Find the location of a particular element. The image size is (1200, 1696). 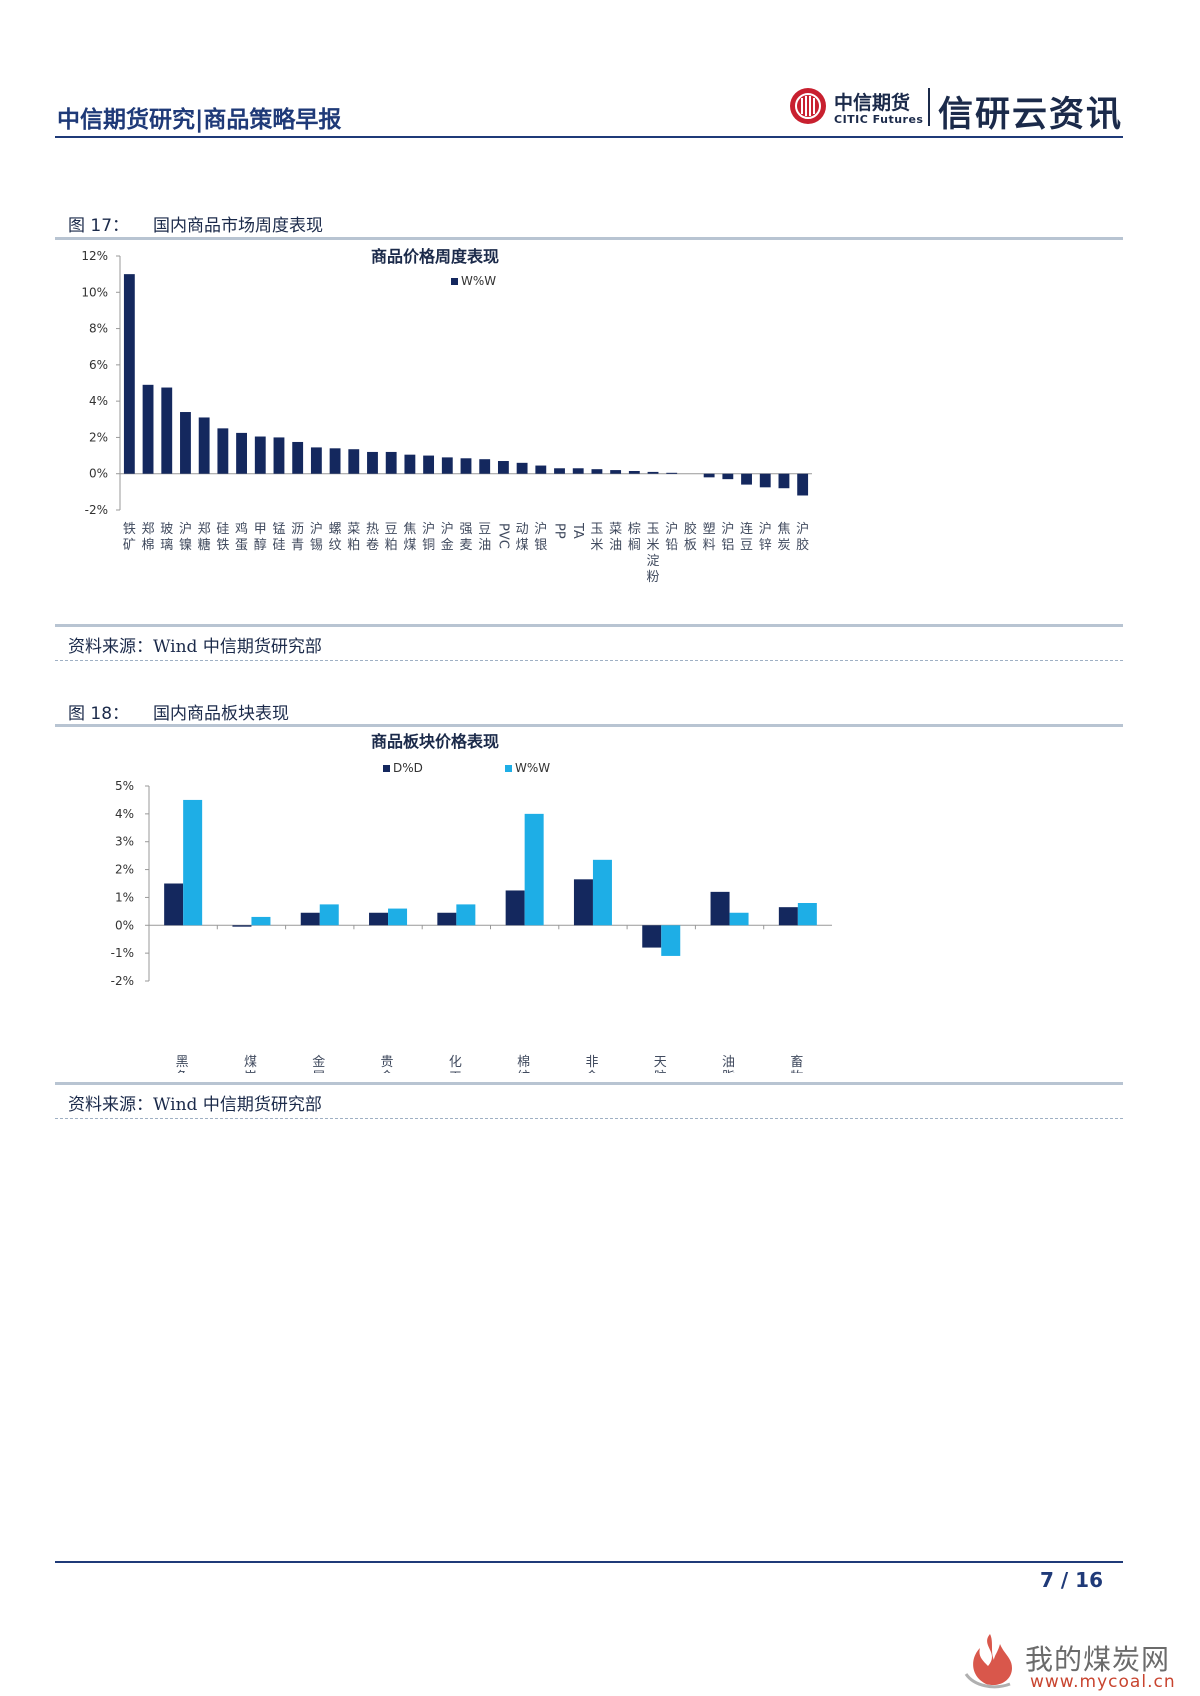

category-label: 棉纺糖 is located at coordinates (523, 1064).